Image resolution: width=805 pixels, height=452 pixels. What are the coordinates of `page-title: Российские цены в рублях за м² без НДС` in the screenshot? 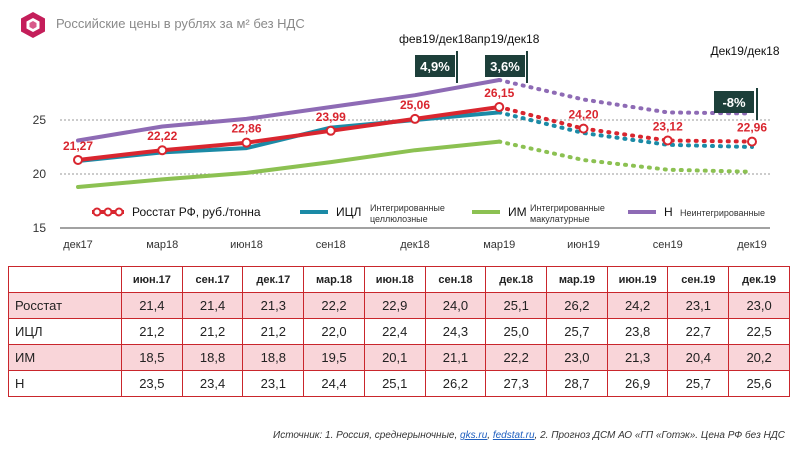 It's located at (180, 23).